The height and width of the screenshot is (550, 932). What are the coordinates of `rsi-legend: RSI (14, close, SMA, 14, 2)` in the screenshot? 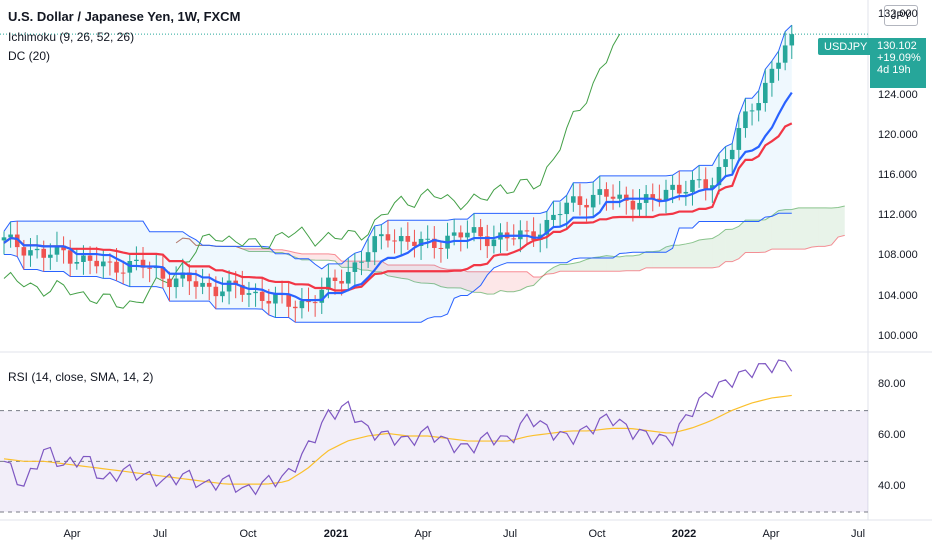 It's located at (81, 377).